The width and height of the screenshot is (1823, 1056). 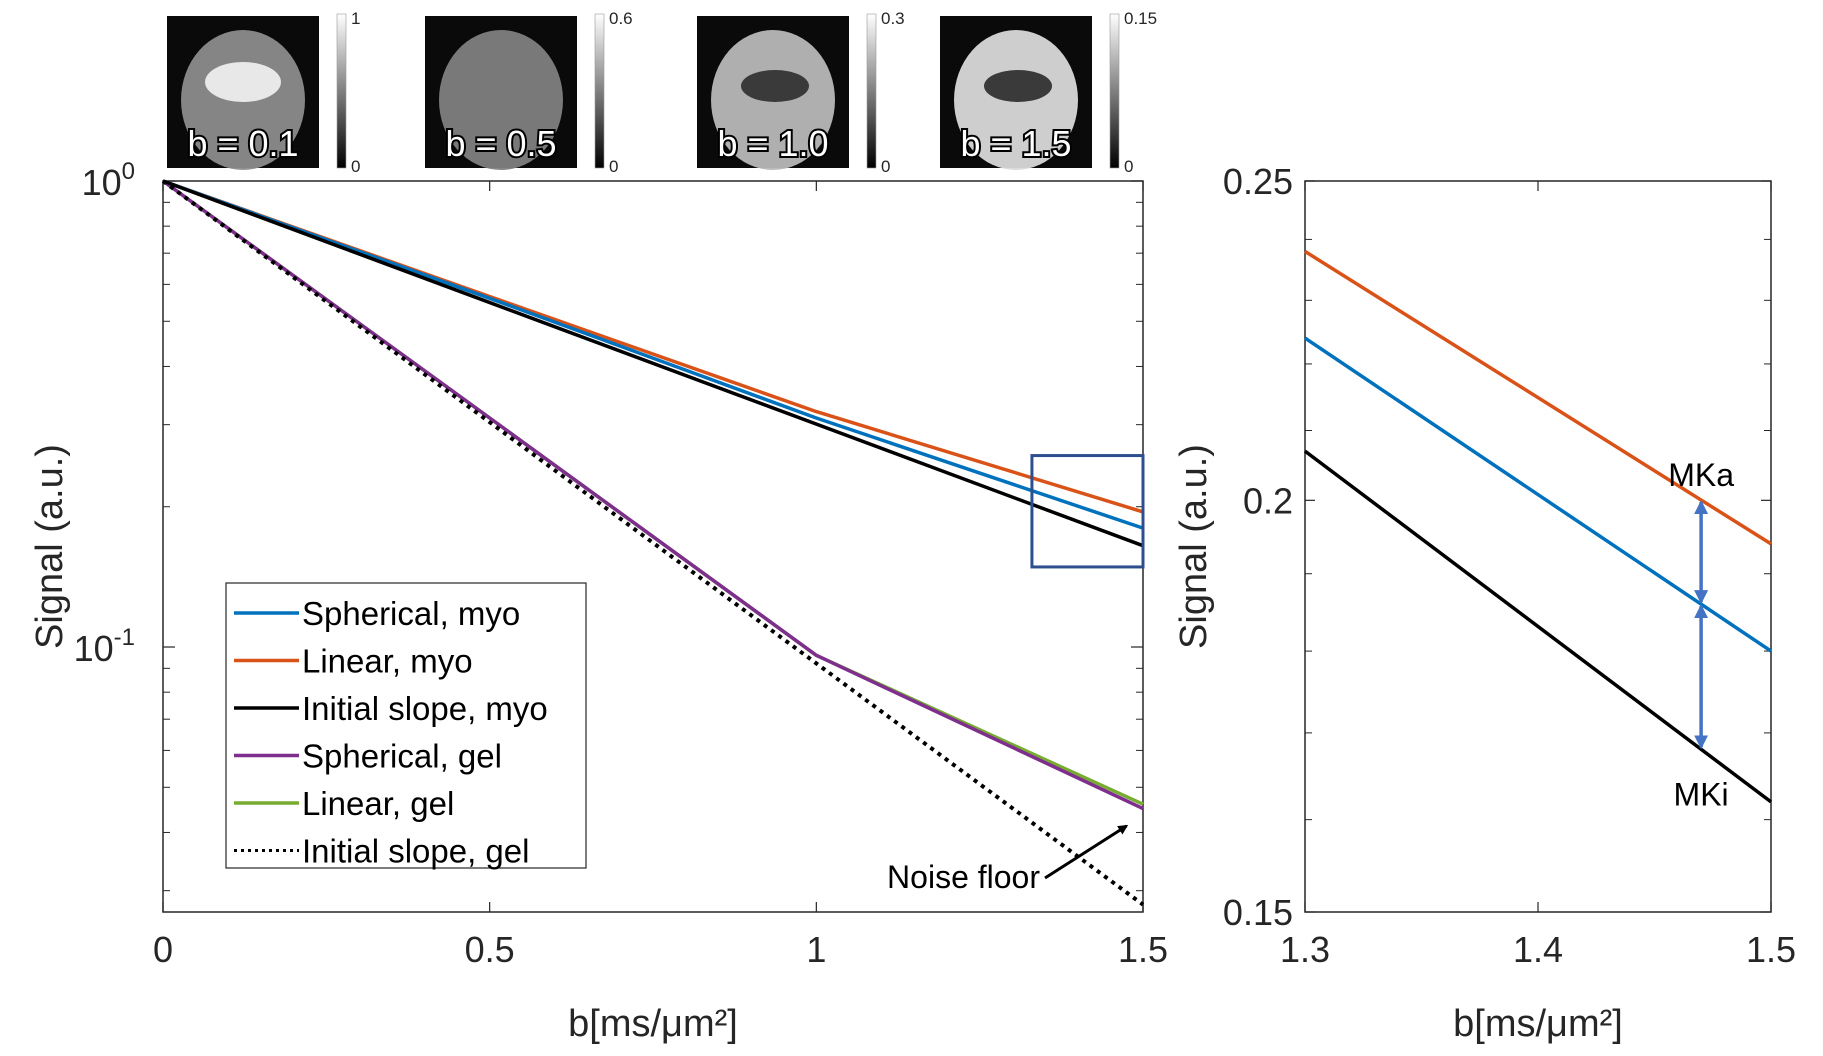 I want to click on y-tick-label: 10⁻¹, so click(x=104, y=646).